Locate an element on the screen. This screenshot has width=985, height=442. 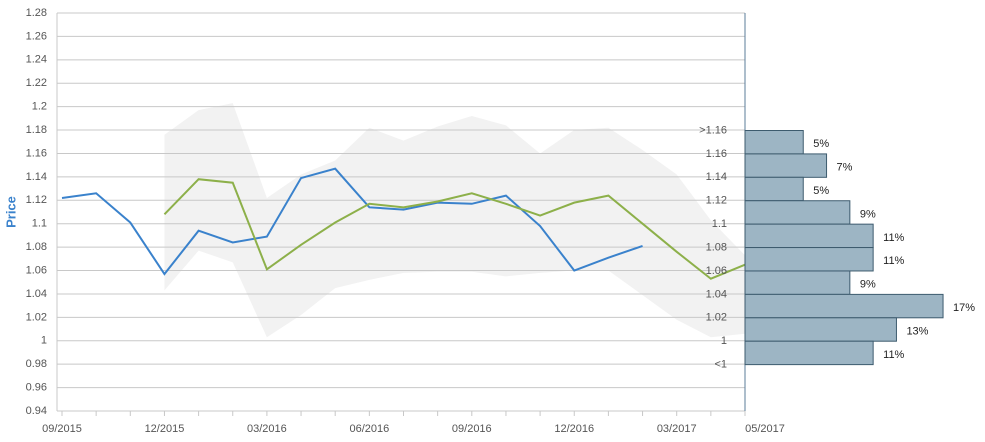
y-tick-label: 1.26 is located at coordinates (36, 36).